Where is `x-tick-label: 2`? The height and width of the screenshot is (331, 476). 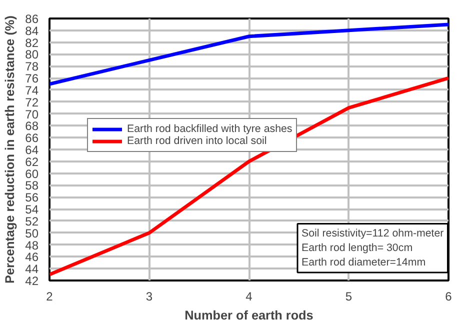 x-tick-label: 2 is located at coordinates (50, 297).